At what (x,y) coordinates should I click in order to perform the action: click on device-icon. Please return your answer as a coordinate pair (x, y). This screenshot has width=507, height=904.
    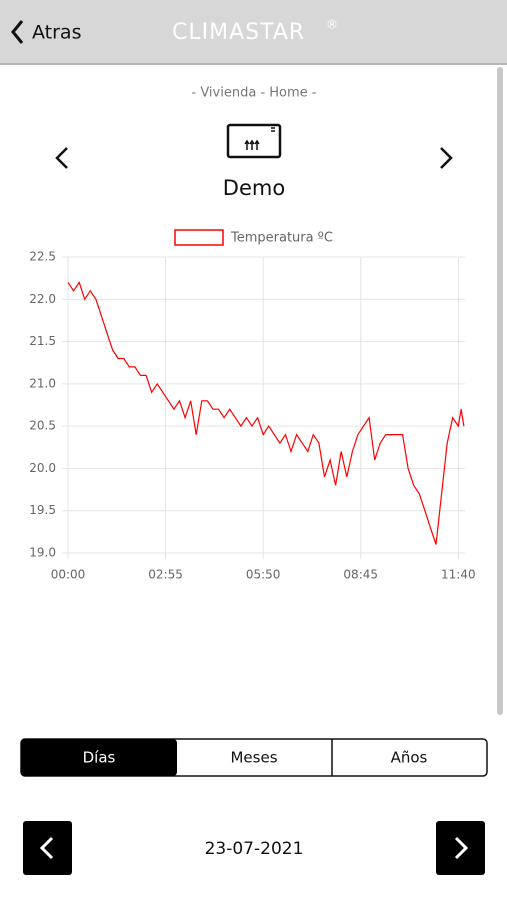
    Looking at the image, I should click on (254, 141).